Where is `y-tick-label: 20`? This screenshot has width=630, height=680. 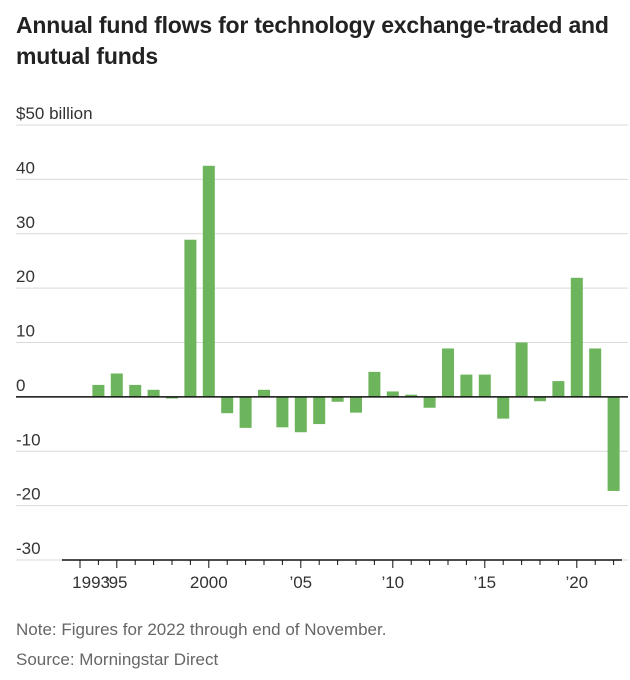 y-tick-label: 20 is located at coordinates (25, 276).